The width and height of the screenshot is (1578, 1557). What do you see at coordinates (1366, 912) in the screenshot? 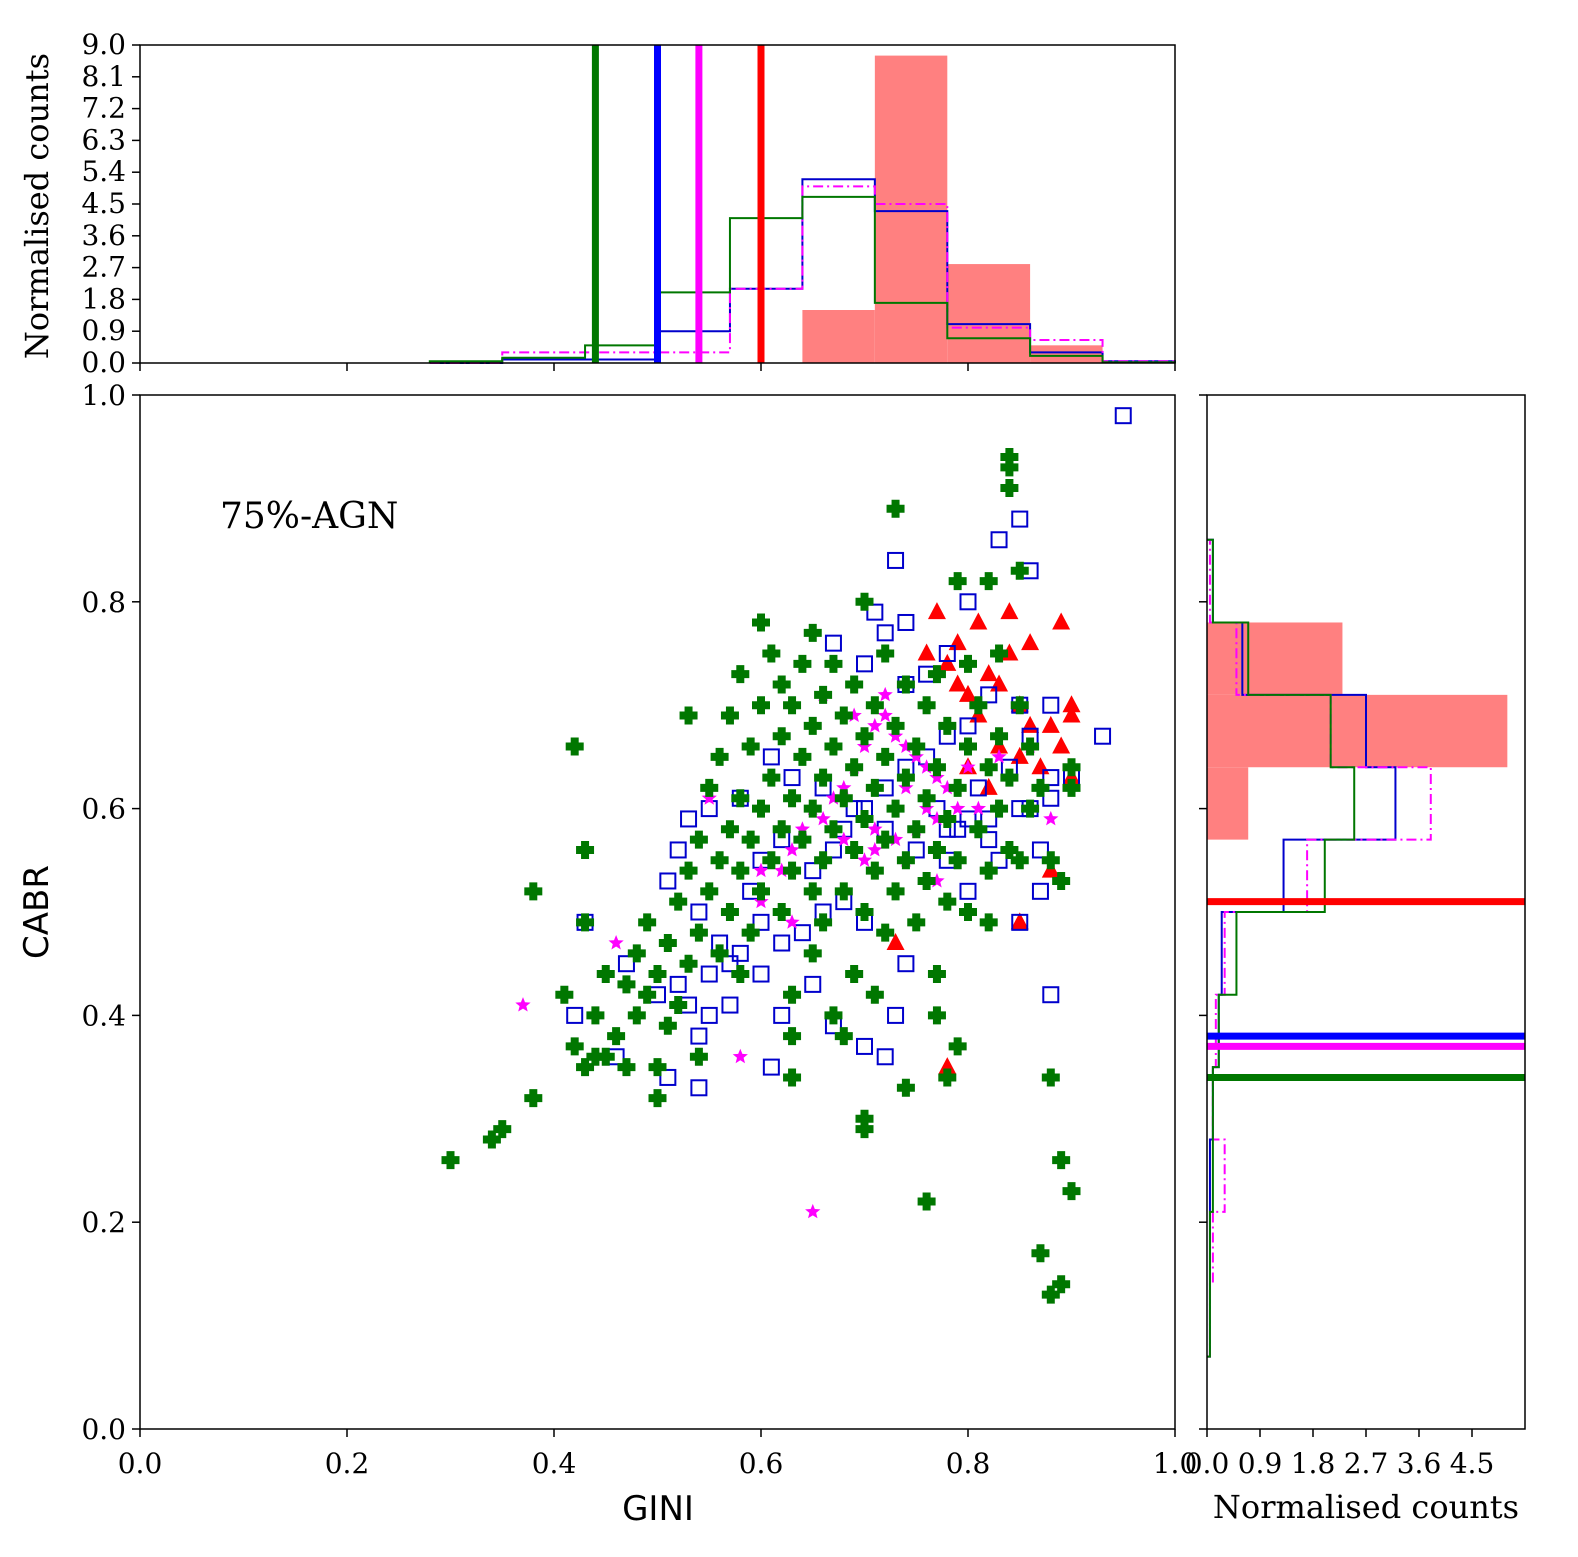
I see `right-hist-frame` at bounding box center [1366, 912].